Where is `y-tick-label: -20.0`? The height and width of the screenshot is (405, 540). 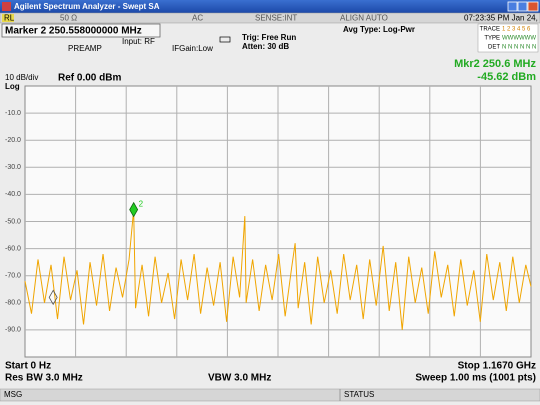 y-tick-label: -20.0 is located at coordinates (13, 140).